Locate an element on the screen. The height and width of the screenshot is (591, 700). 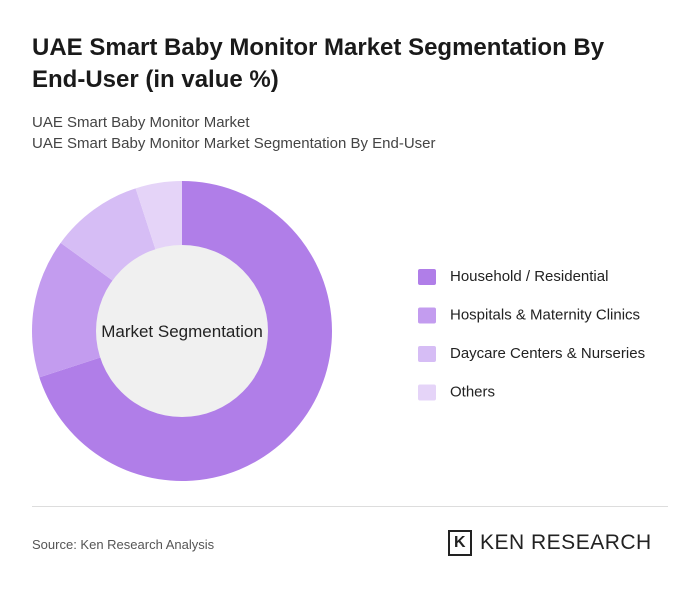
center-label: Market Segmentation is located at coordinates (182, 331).